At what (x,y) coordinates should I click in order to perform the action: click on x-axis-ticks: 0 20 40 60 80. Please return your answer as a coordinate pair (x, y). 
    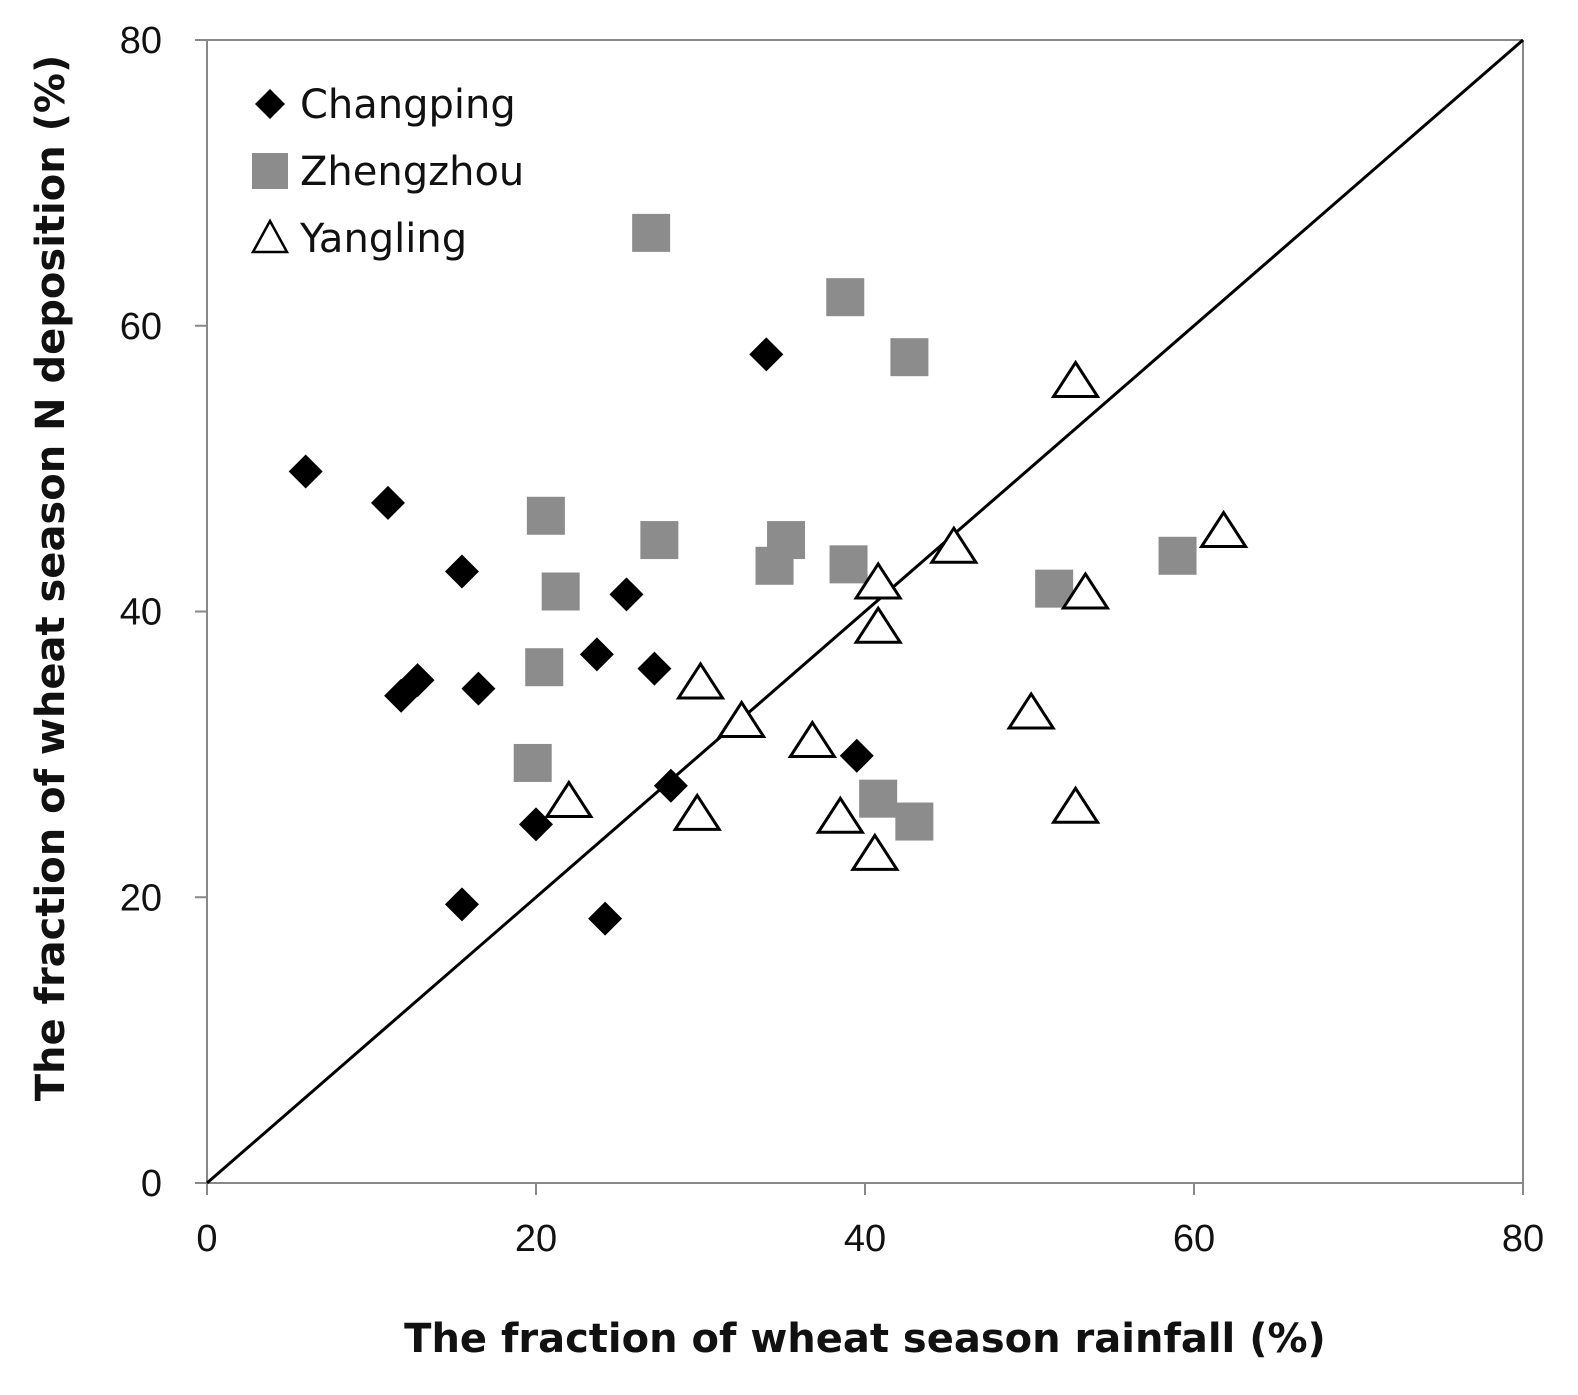
    Looking at the image, I should click on (870, 1221).